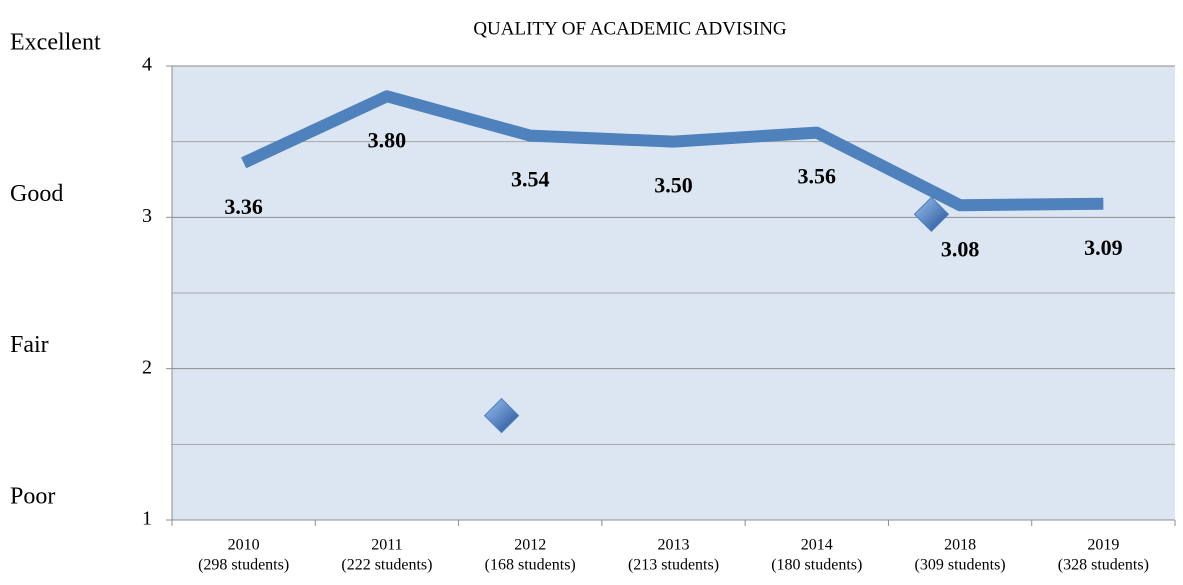  I want to click on rating-label: Fair, so click(29, 345).